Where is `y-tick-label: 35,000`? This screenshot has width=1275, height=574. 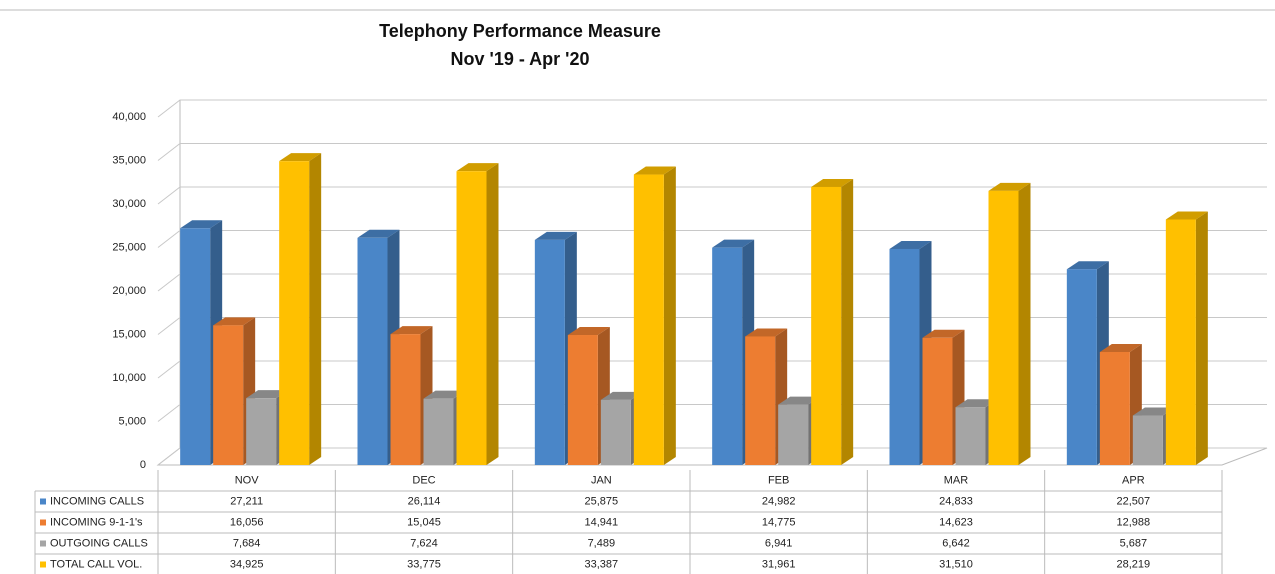 y-tick-label: 35,000 is located at coordinates (129, 160).